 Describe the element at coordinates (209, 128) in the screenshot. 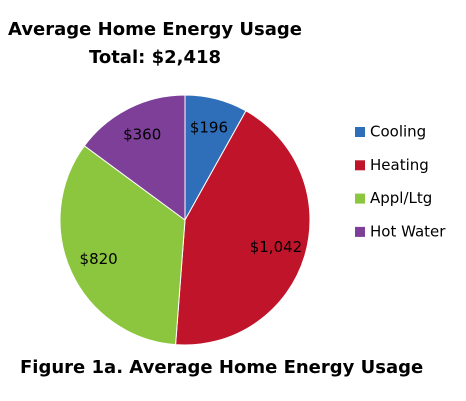

I see `data-label: $196` at that location.